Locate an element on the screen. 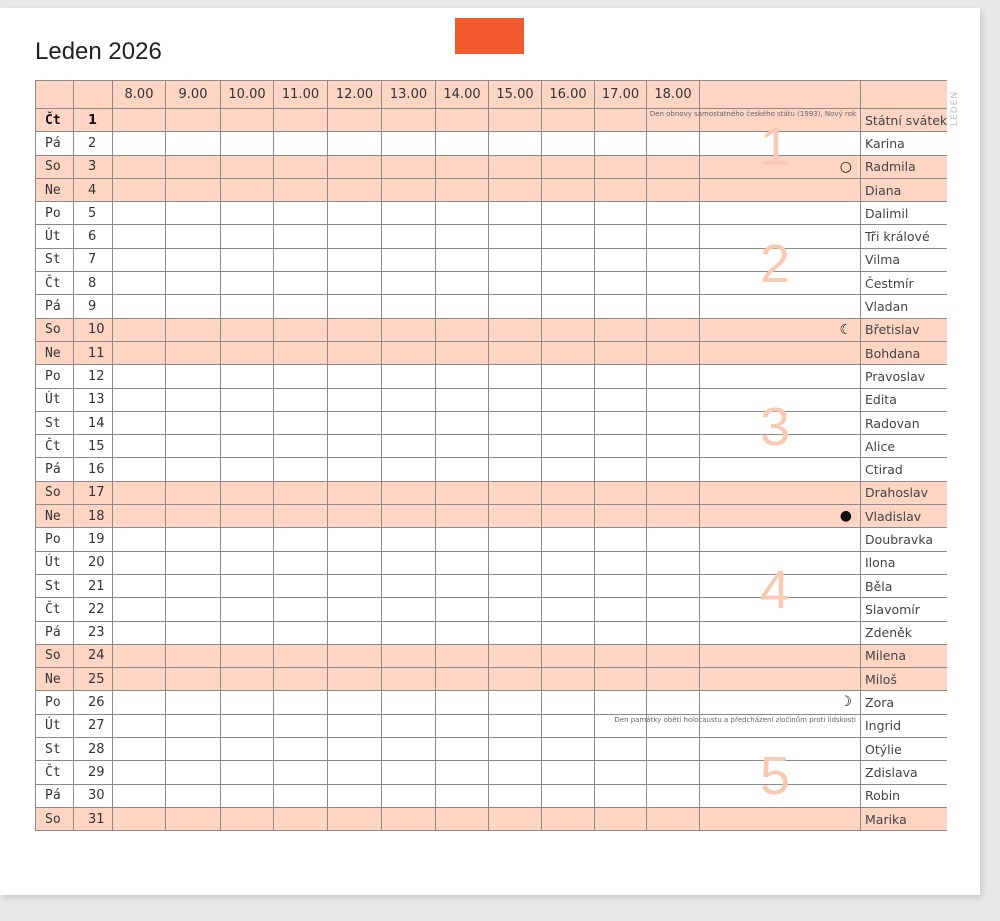 The width and height of the screenshot is (1000, 921). note-cell: ● is located at coordinates (780, 516).